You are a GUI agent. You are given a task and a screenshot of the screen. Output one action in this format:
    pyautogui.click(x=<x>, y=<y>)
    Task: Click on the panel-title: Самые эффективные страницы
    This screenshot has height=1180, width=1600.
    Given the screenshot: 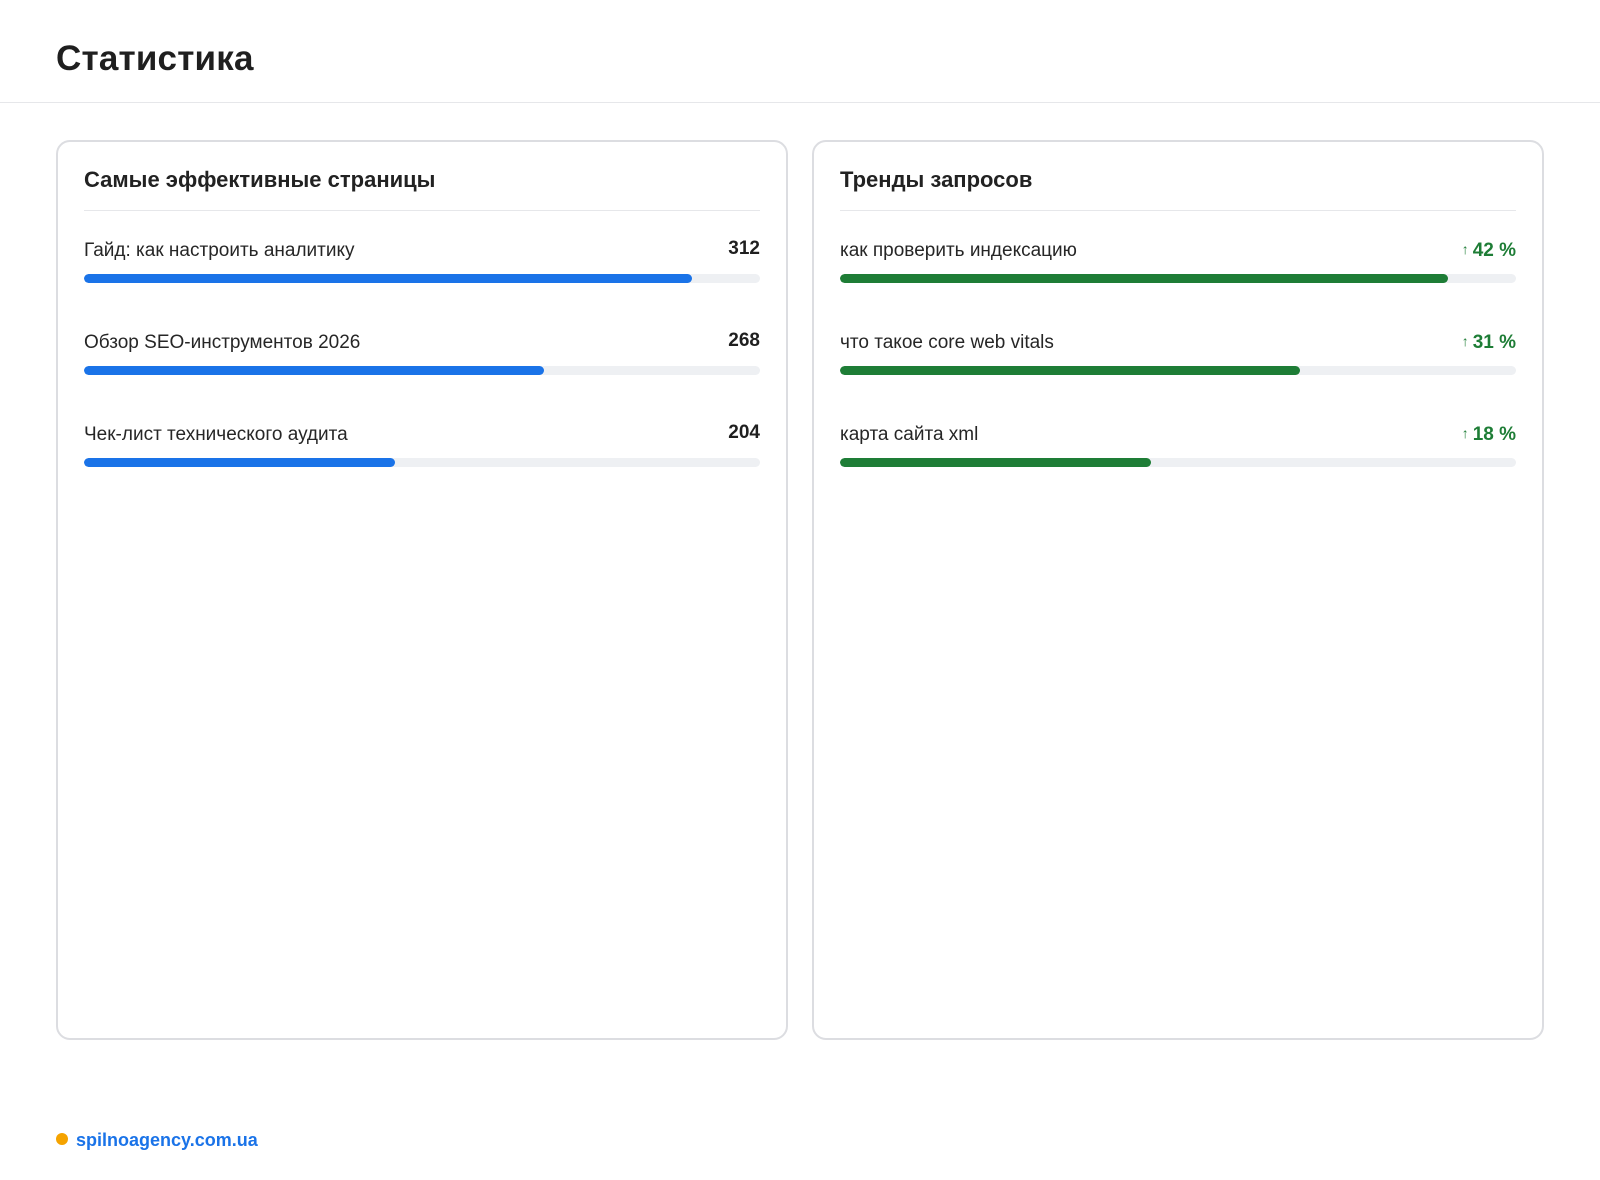 What is the action you would take?
    pyautogui.click(x=260, y=179)
    